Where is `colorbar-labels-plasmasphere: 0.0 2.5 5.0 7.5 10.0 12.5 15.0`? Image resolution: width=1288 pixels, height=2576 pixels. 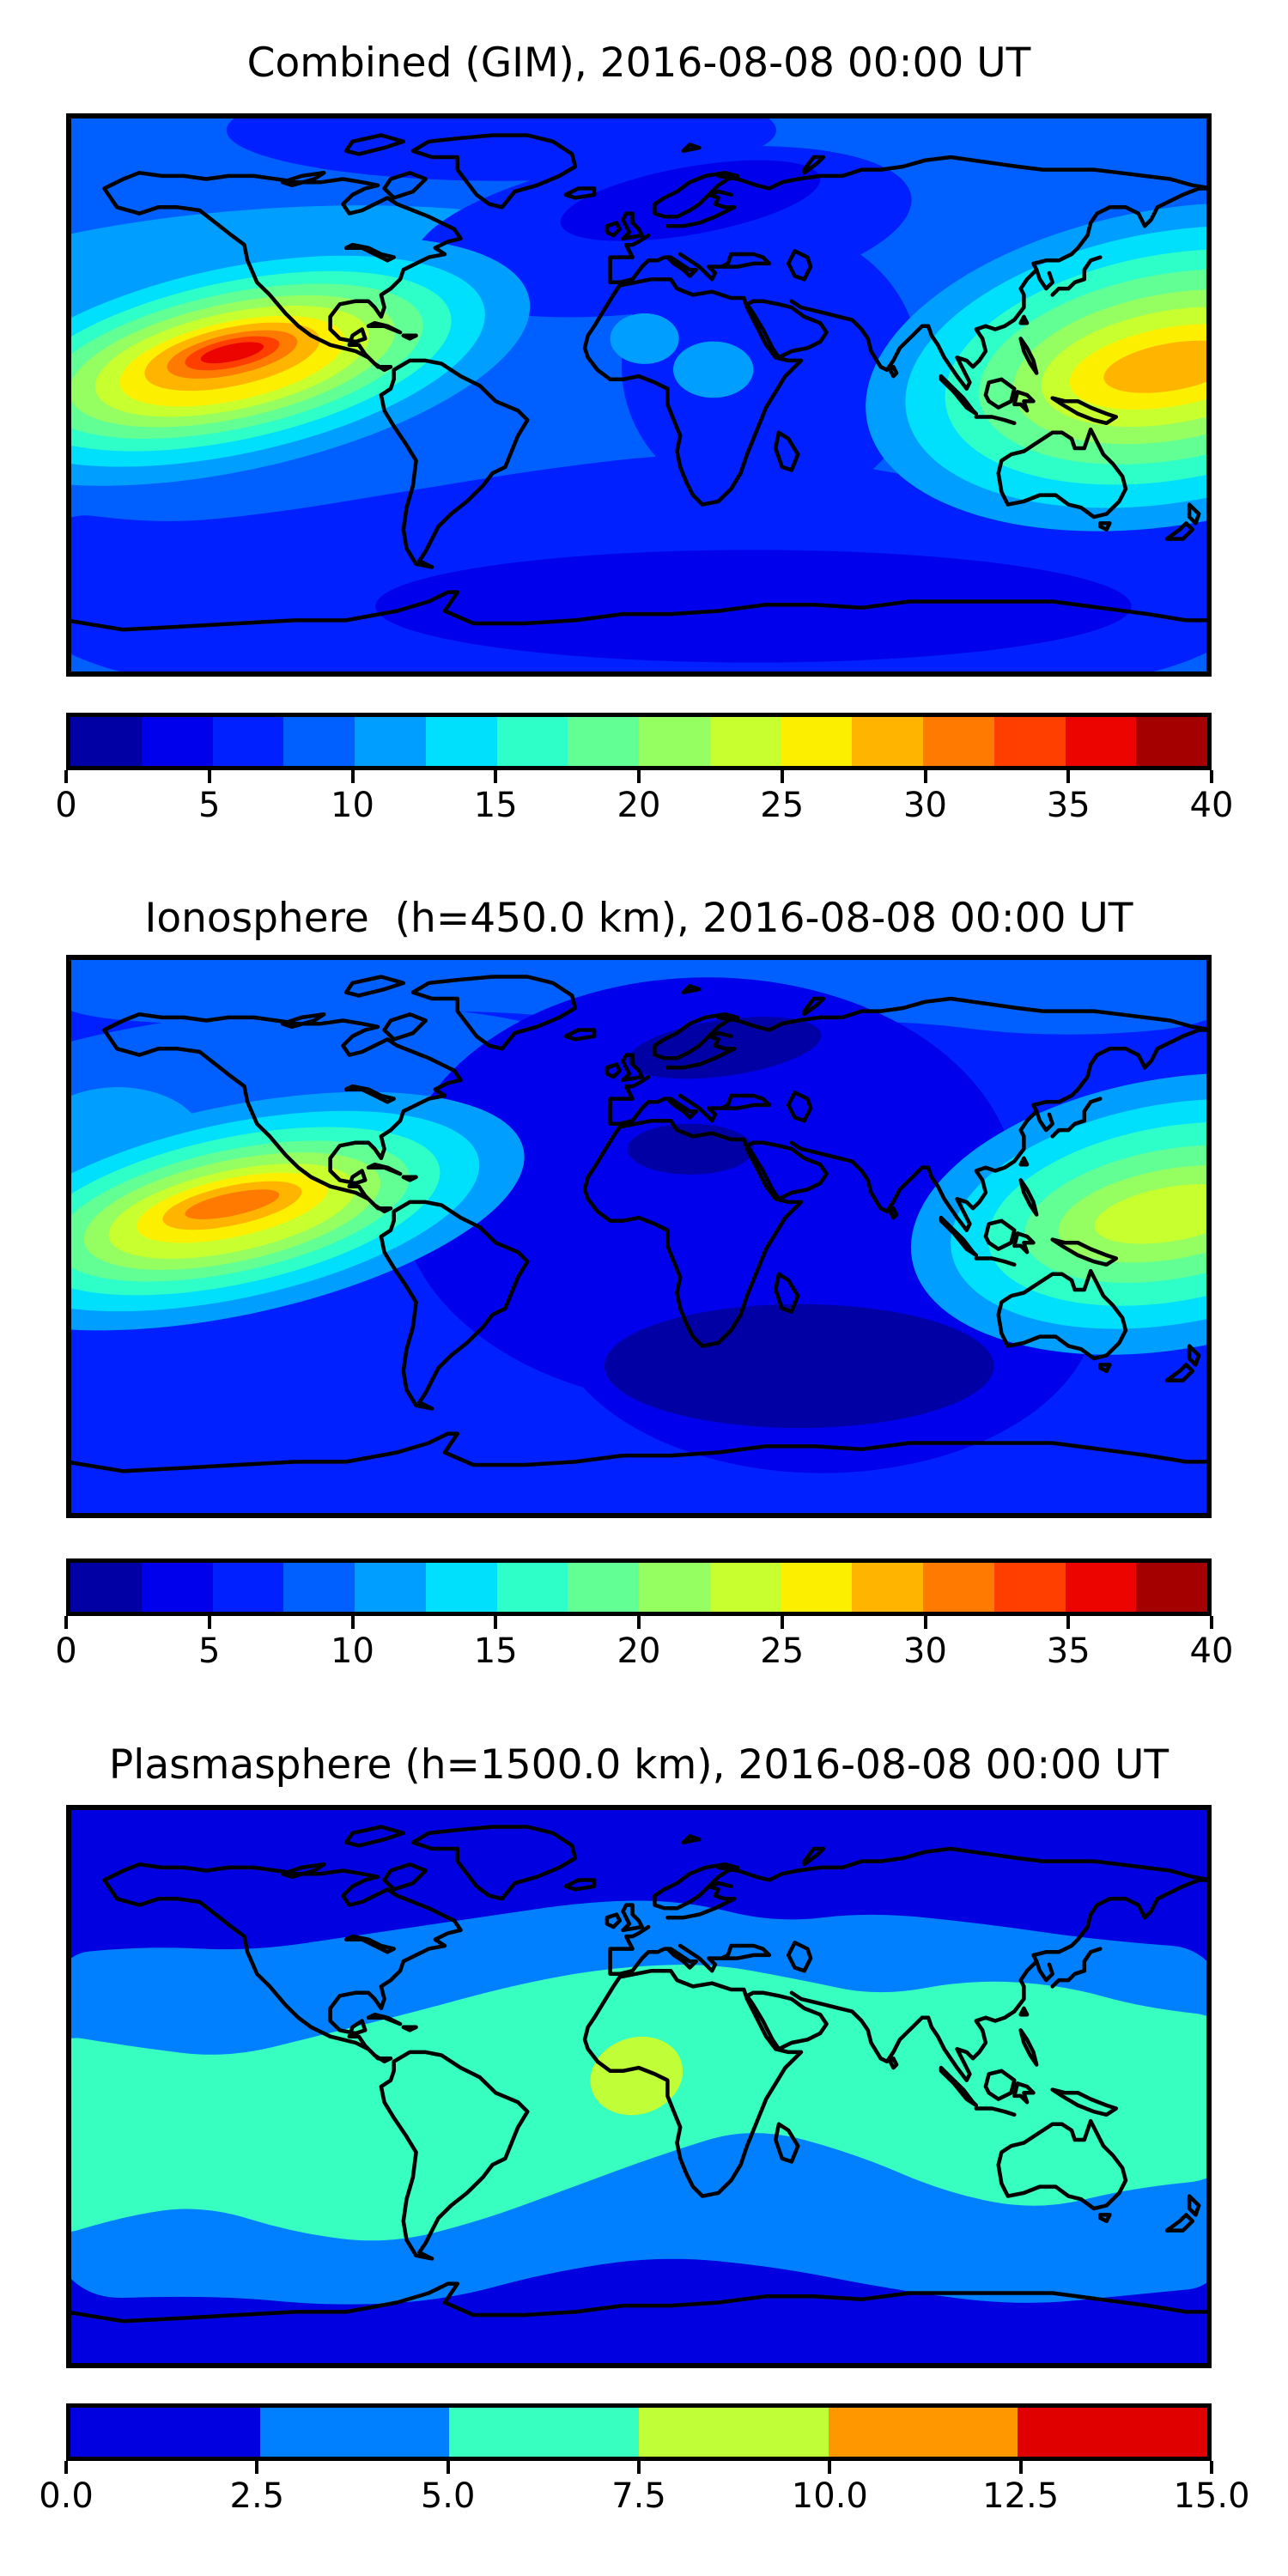 colorbar-labels-plasmasphere: 0.0 2.5 5.0 7.5 10.0 12.5 15.0 is located at coordinates (644, 2497).